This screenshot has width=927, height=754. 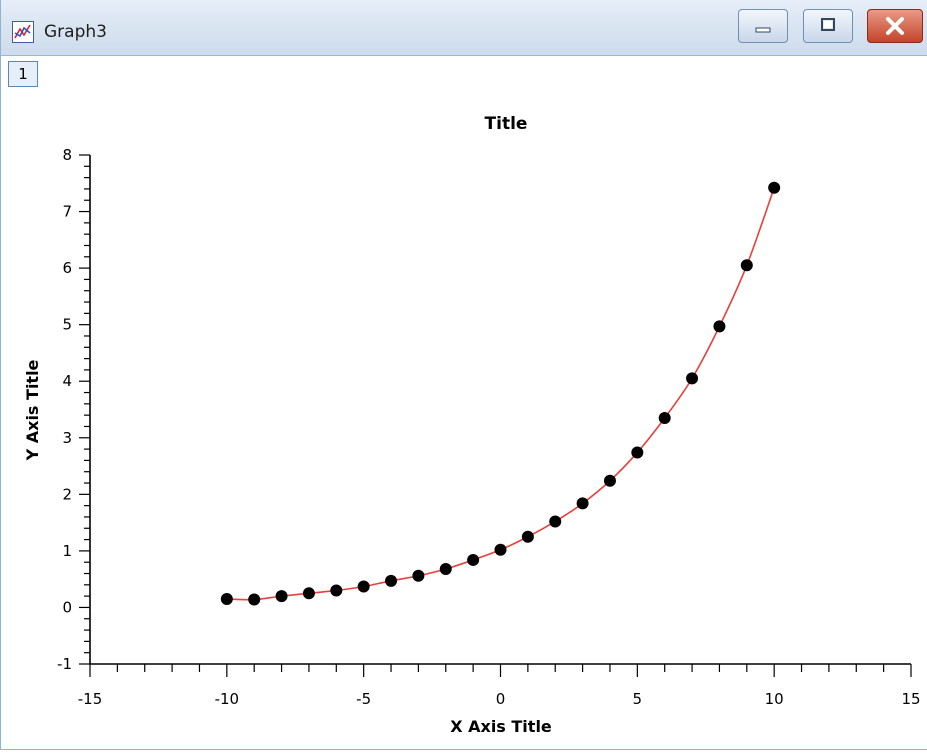 What do you see at coordinates (67, 438) in the screenshot?
I see `y-tick-label: 3` at bounding box center [67, 438].